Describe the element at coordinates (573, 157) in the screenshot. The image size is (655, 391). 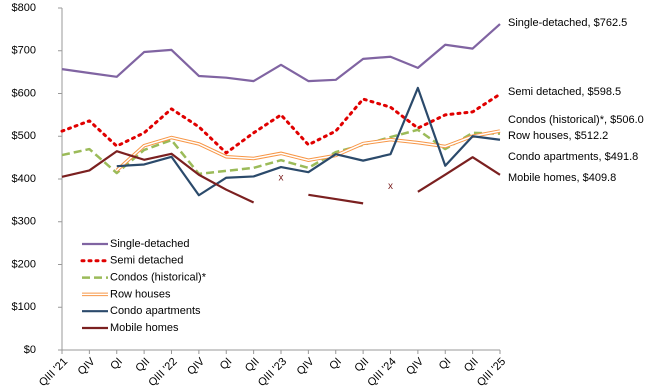
I see `end-label: Condo apartments, $491.8` at that location.